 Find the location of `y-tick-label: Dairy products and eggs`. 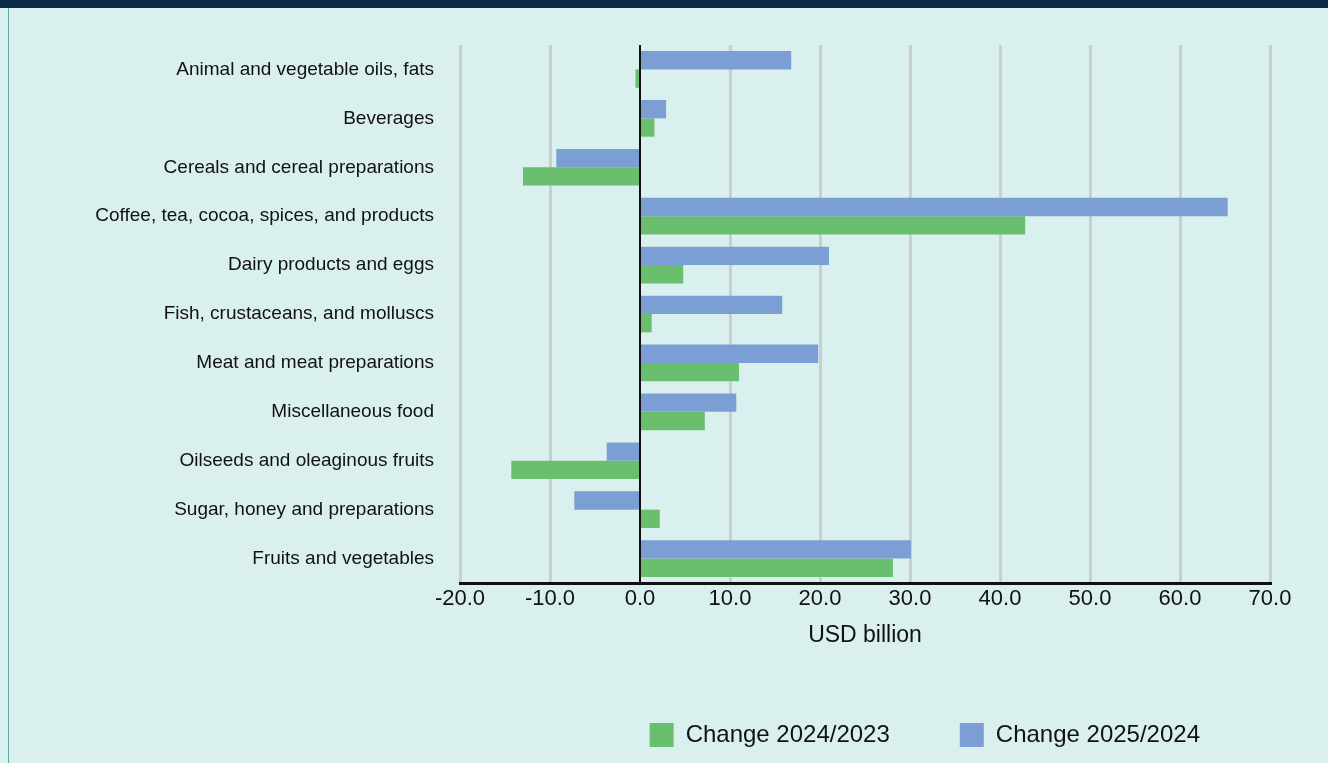

y-tick-label: Dairy products and eggs is located at coordinates (331, 264).